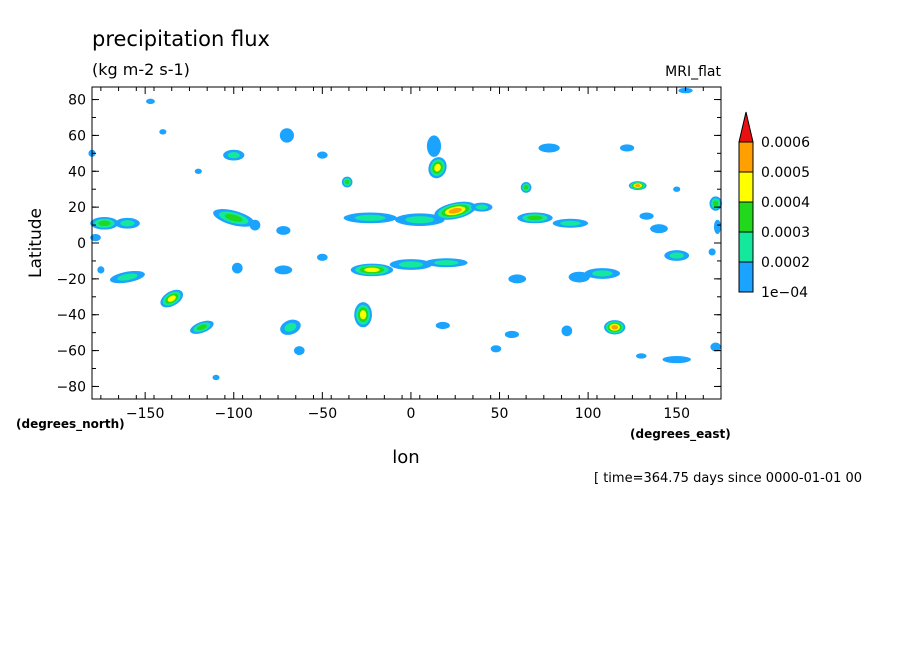  I want to click on chart-title: precipitation flux, so click(181, 39).